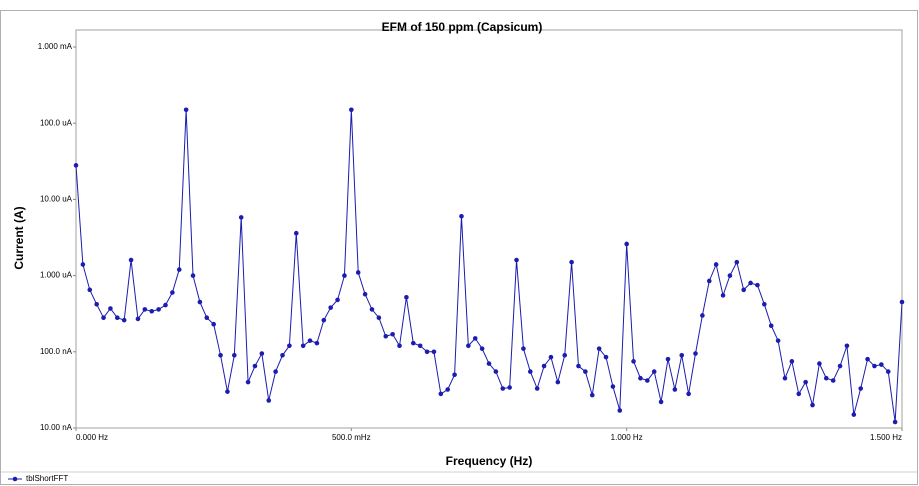 The image size is (919, 486). Describe the element at coordinates (56, 275) in the screenshot. I see `y-tick-label: 1.000 uA` at that location.